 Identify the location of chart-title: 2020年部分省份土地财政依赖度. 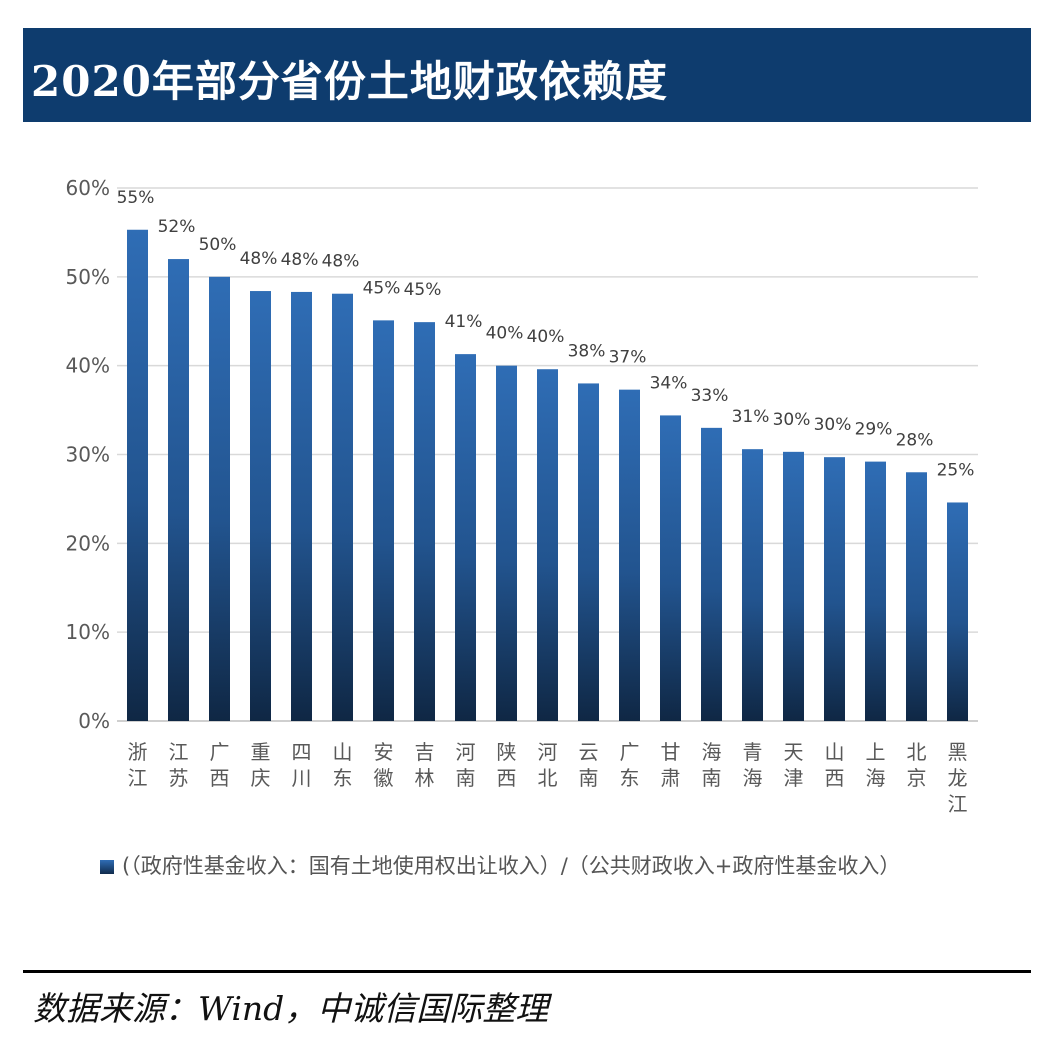
(349, 81).